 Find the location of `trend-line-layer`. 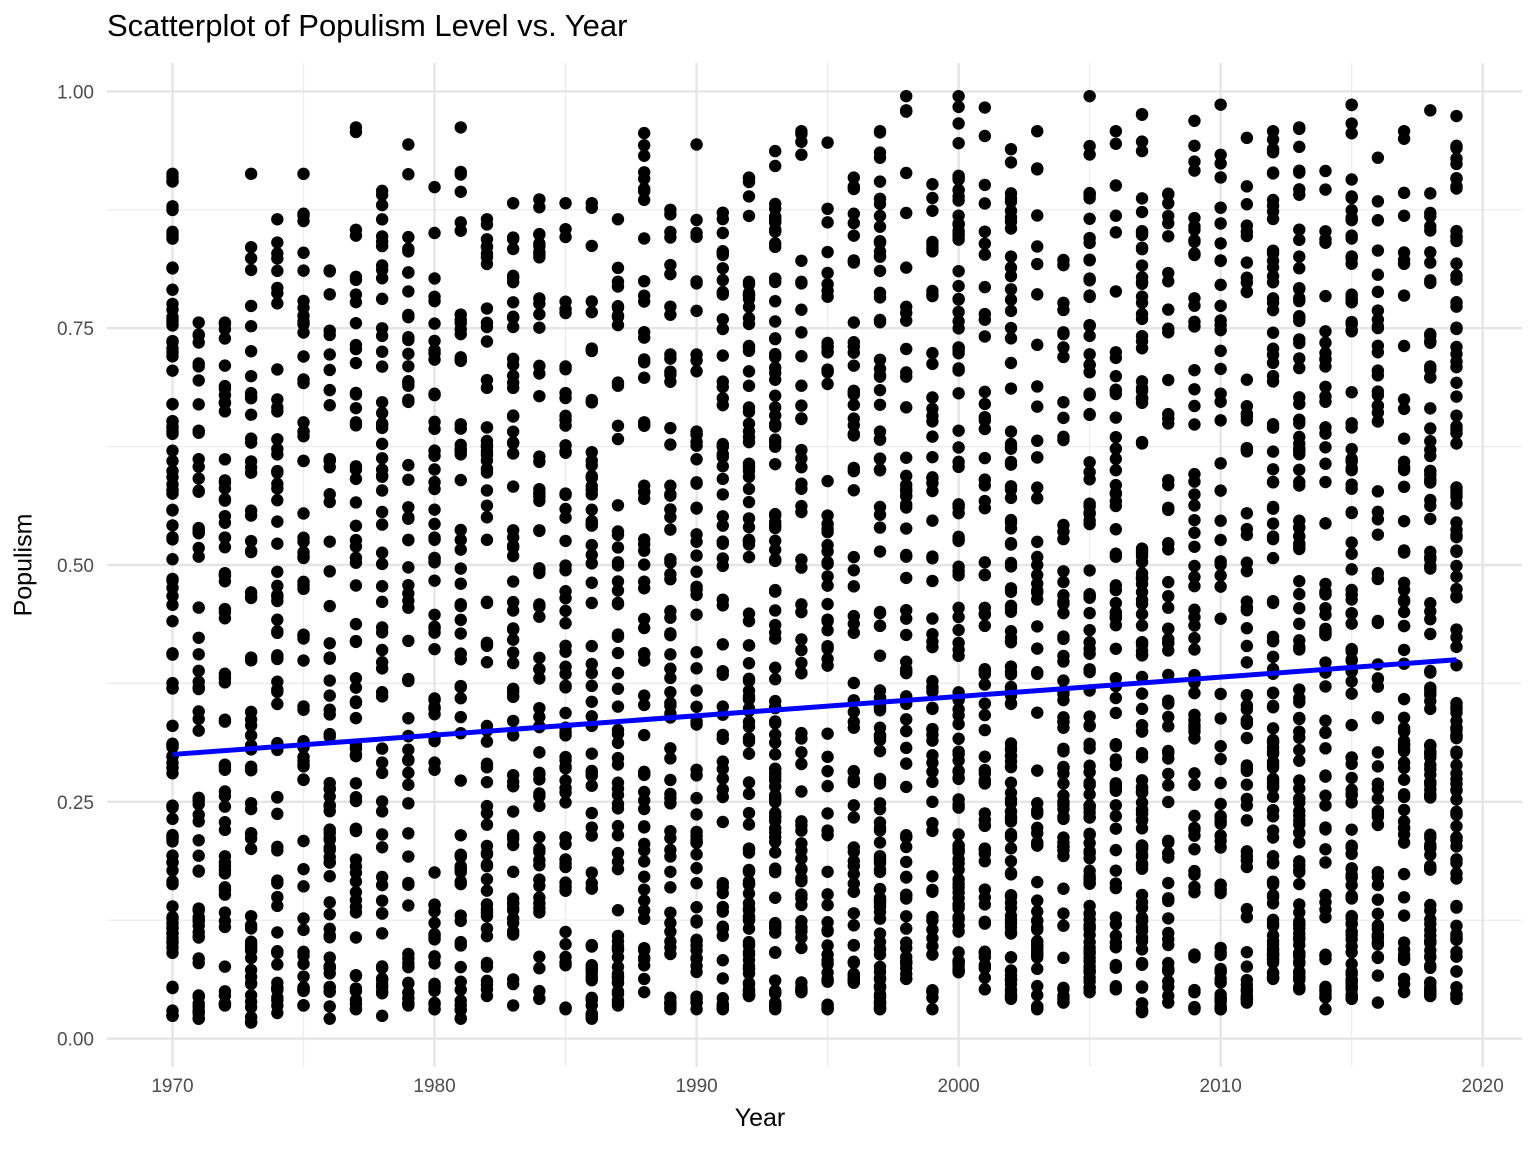

trend-line-layer is located at coordinates (814, 707).